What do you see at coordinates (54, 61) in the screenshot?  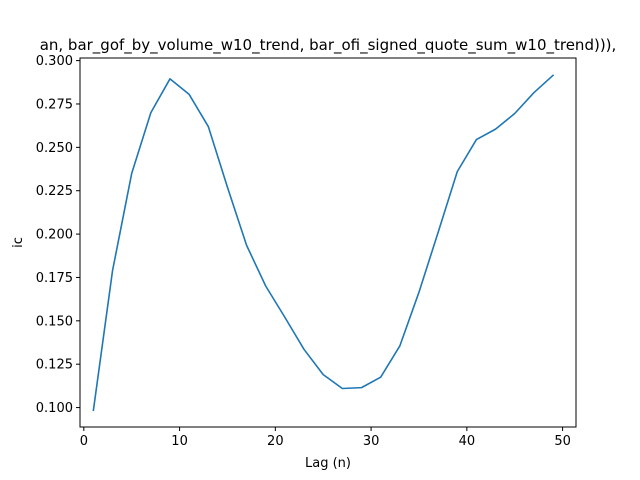 I see `y-tick-label: 0.300` at bounding box center [54, 61].